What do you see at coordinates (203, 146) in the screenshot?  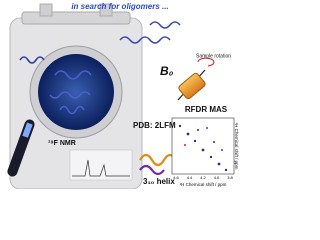 I see `2d-spectrum` at bounding box center [203, 146].